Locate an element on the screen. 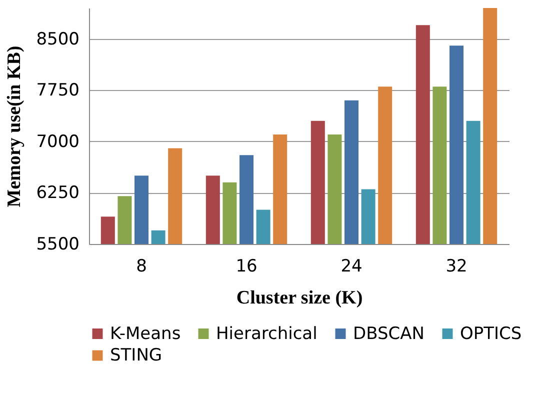 This screenshot has width=555, height=413. legend-label: Hierarchical is located at coordinates (267, 334).